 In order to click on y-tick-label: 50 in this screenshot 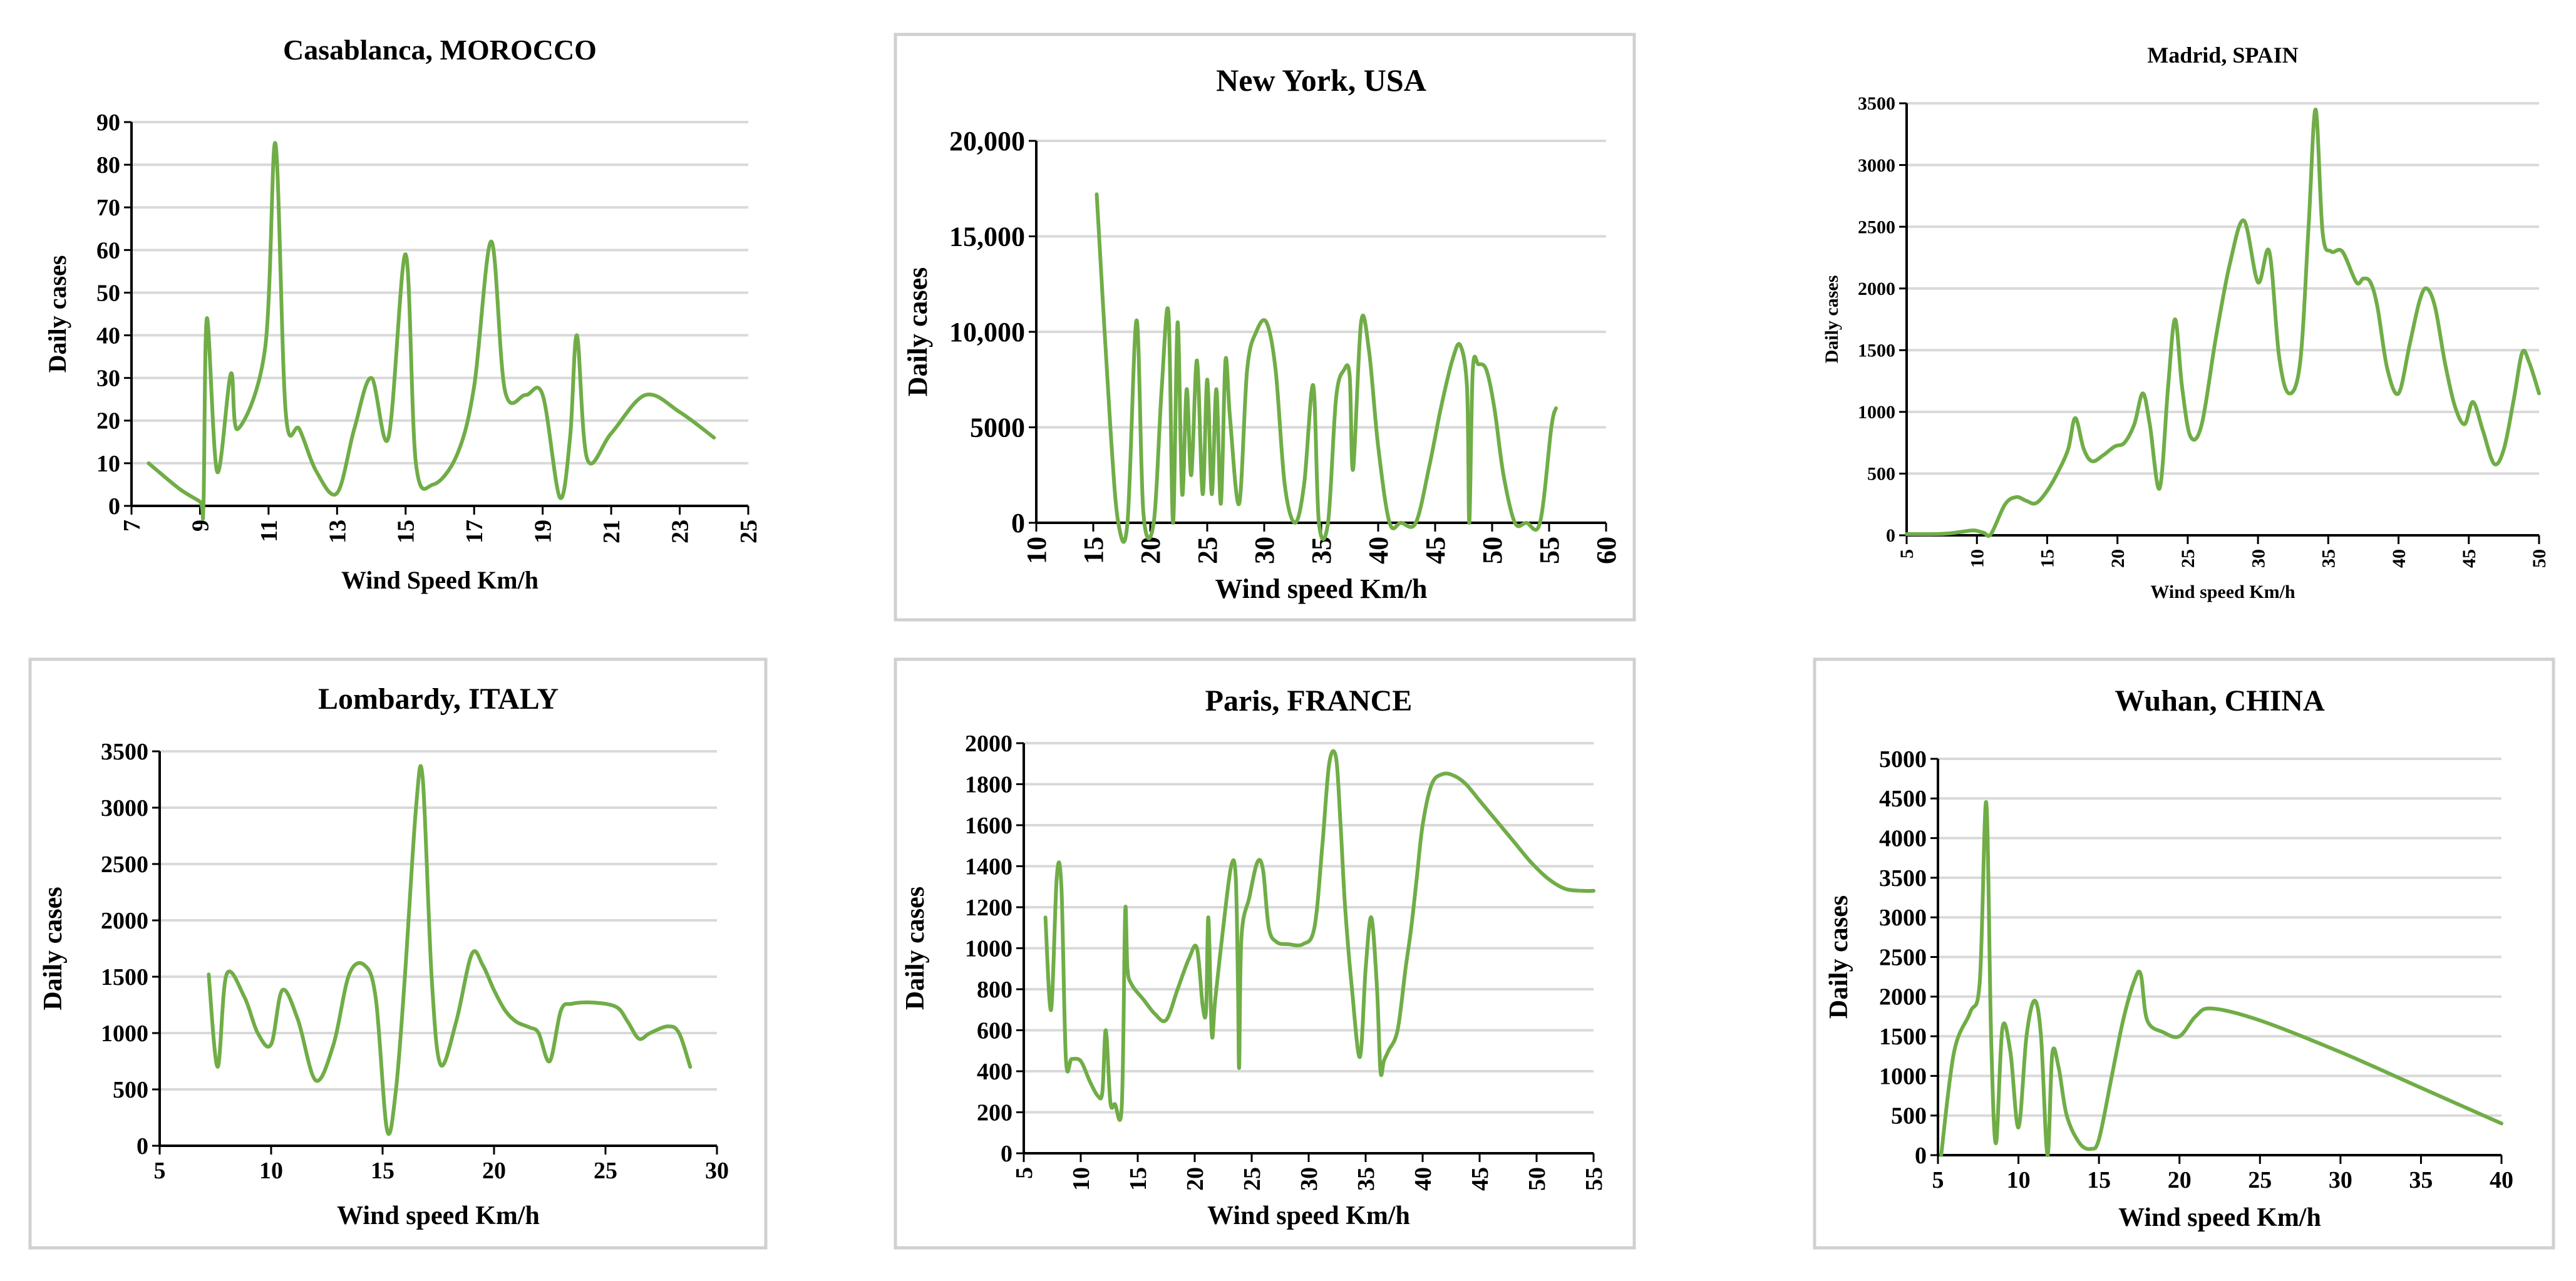, I will do `click(108, 293)`.